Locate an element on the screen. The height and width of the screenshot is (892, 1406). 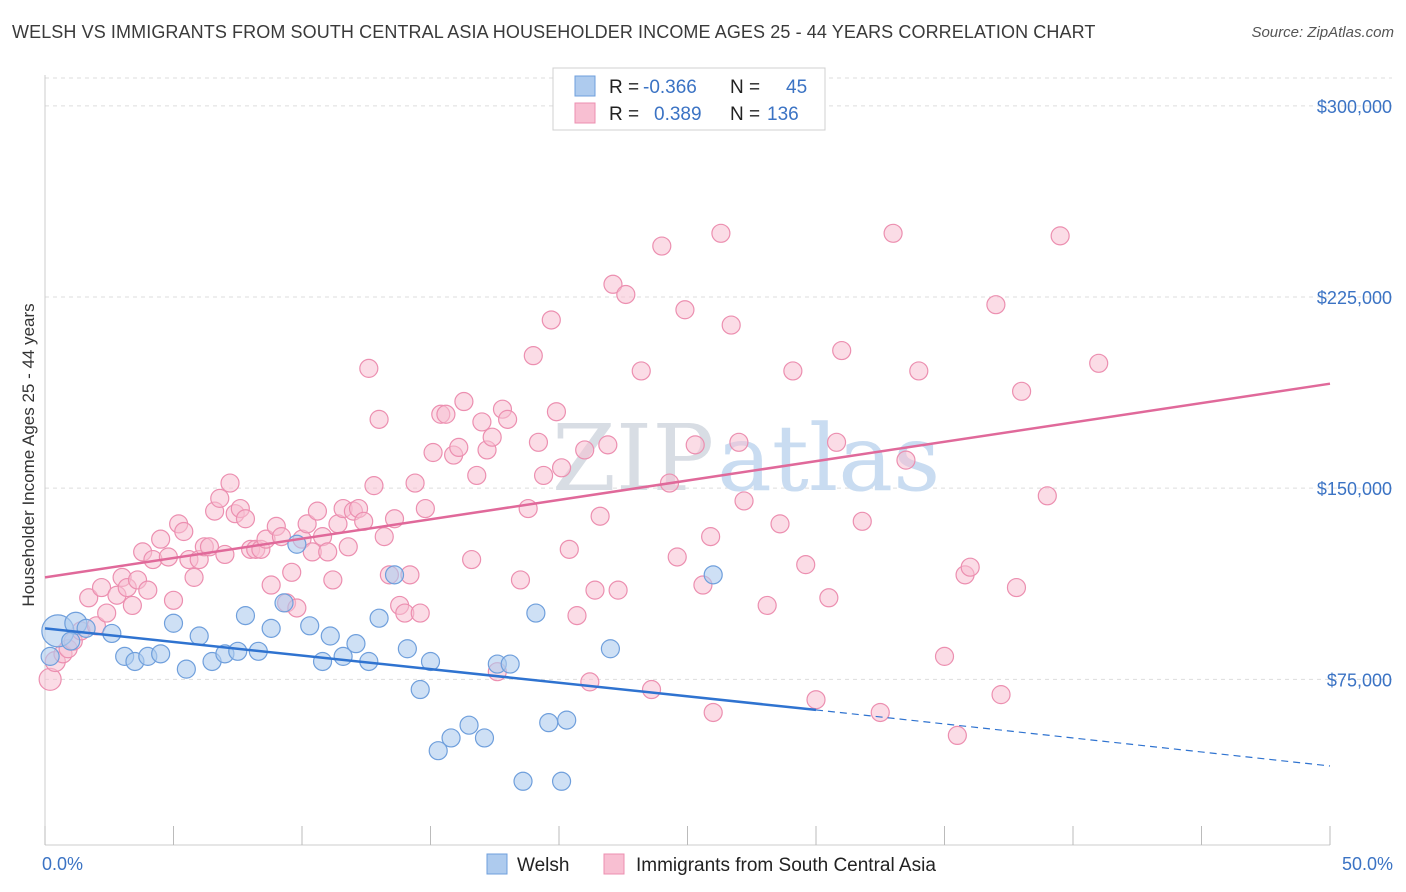
welsh-legend-swatch is located at coordinates (585, 86).